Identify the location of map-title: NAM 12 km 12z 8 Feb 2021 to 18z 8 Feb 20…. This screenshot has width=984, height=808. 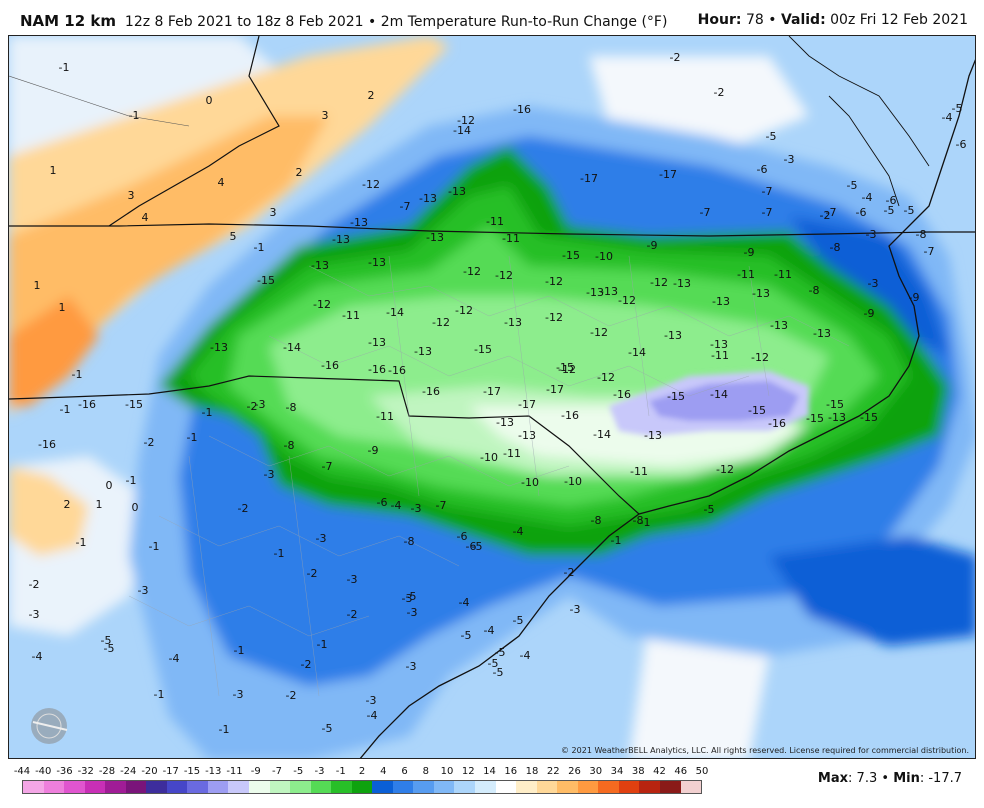
(343, 21).